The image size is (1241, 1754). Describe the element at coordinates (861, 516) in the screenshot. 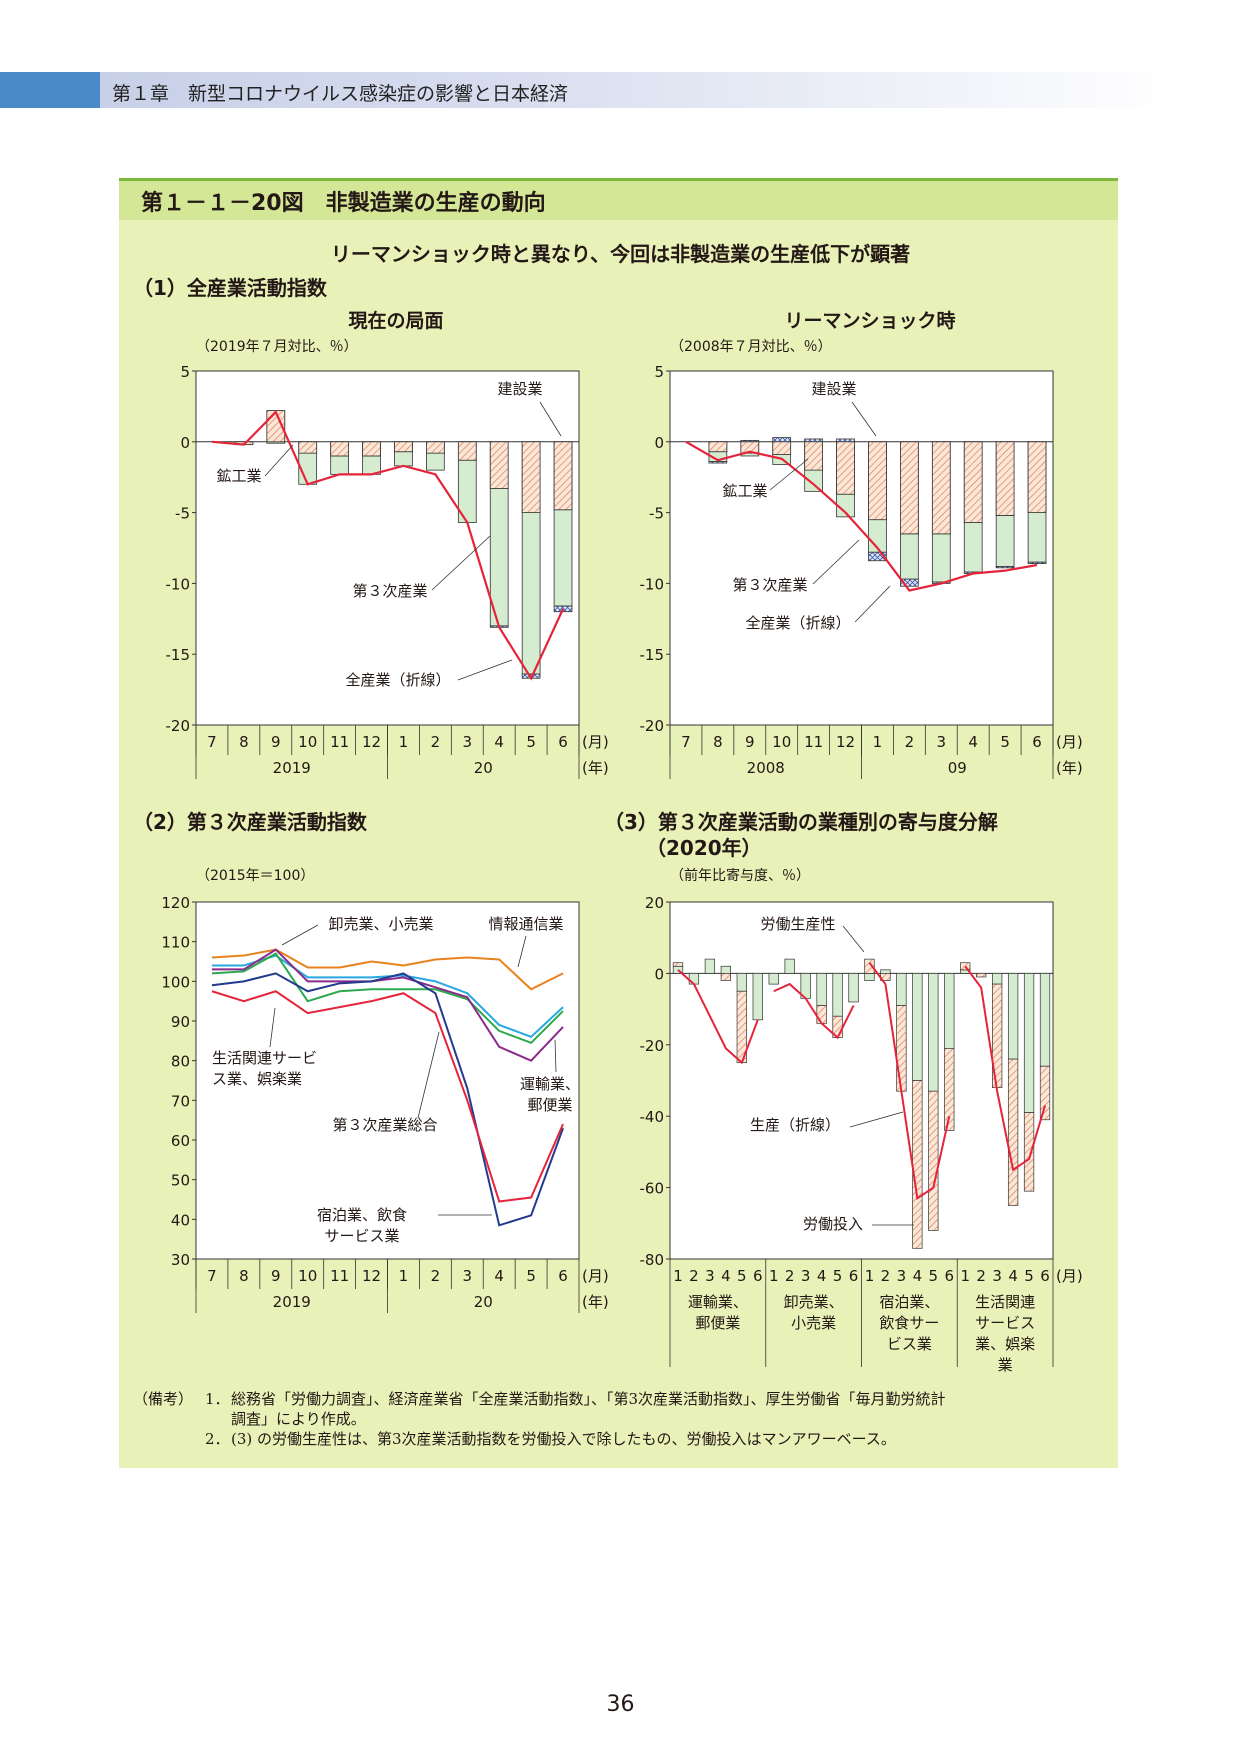

I see `total-line` at that location.